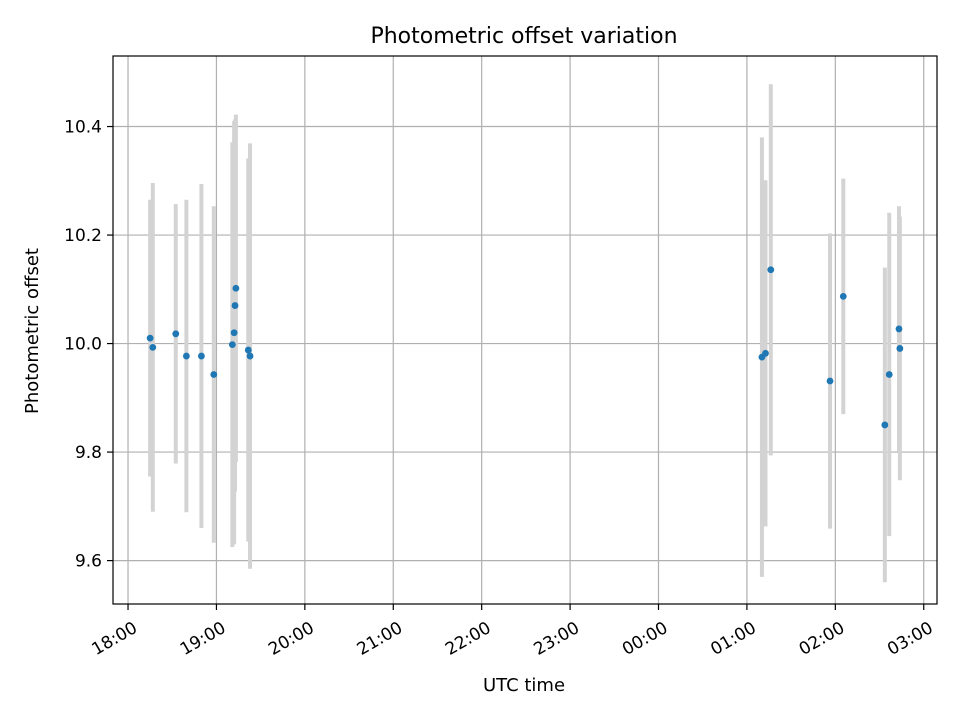 The height and width of the screenshot is (720, 960). What do you see at coordinates (88, 562) in the screenshot?
I see `y-tick-label: 9.6` at bounding box center [88, 562].